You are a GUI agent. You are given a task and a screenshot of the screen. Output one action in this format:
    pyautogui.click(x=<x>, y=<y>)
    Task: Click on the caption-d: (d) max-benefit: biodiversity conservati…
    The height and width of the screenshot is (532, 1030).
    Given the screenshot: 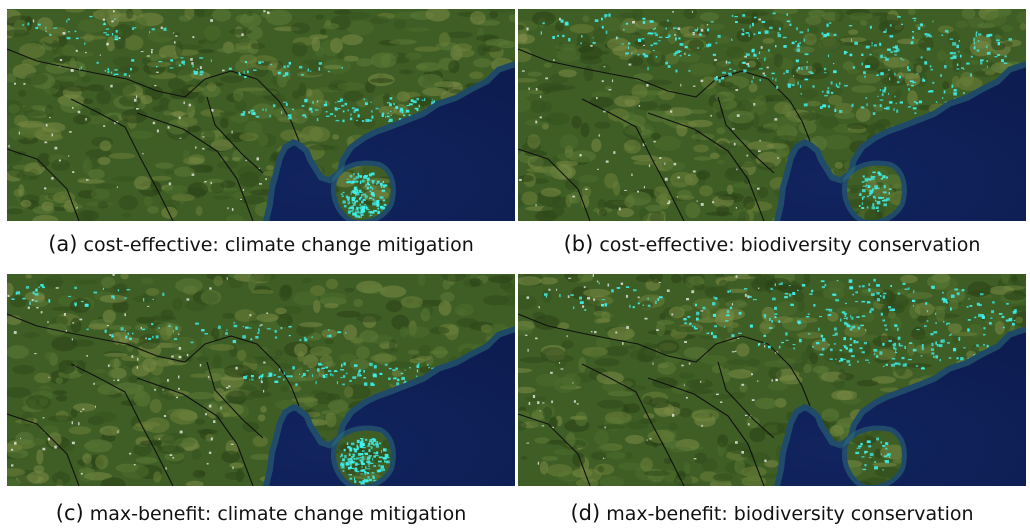 What is the action you would take?
    pyautogui.click(x=772, y=513)
    